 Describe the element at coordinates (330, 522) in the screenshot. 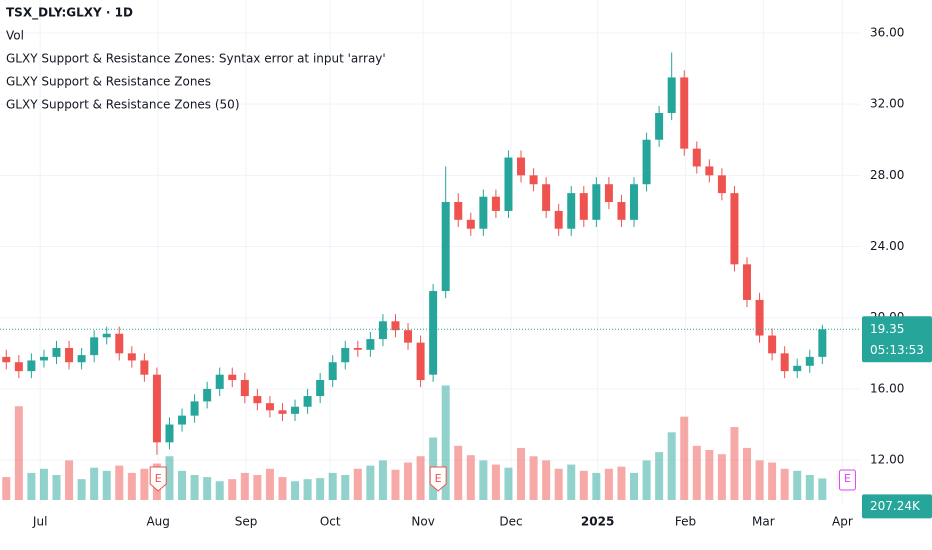

I see `x-tick-label: Oct` at that location.